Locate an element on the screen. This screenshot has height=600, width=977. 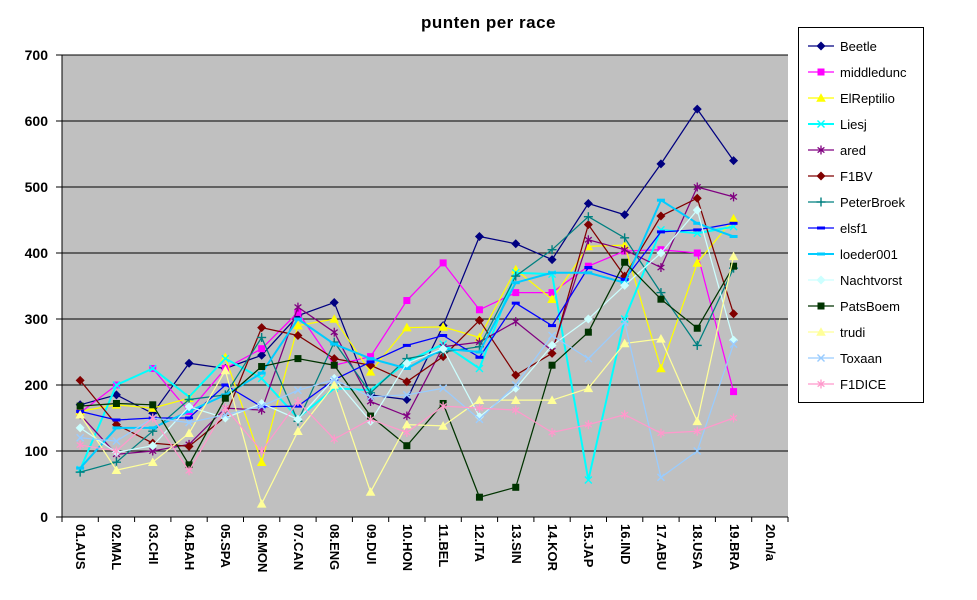
legend-label: F1DICE is located at coordinates (863, 384).